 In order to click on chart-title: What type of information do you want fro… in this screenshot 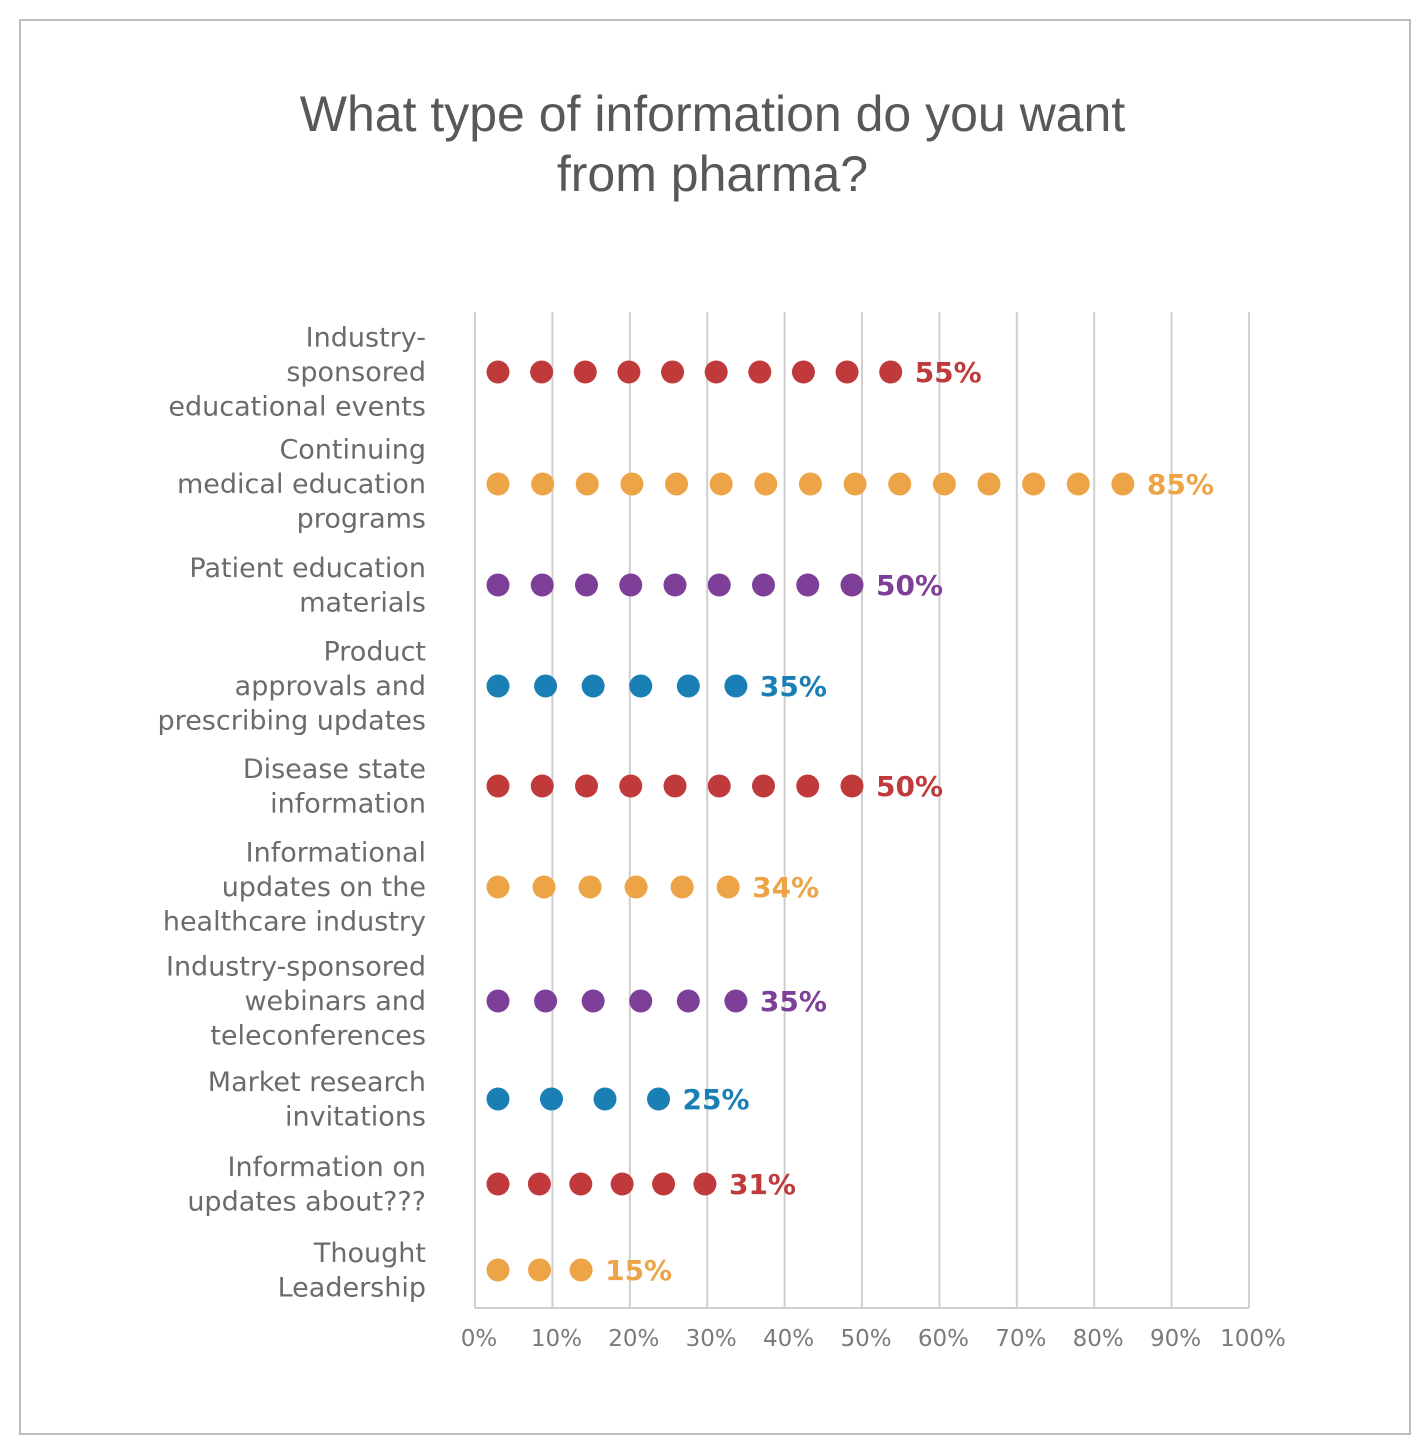, I will do `click(712, 144)`.